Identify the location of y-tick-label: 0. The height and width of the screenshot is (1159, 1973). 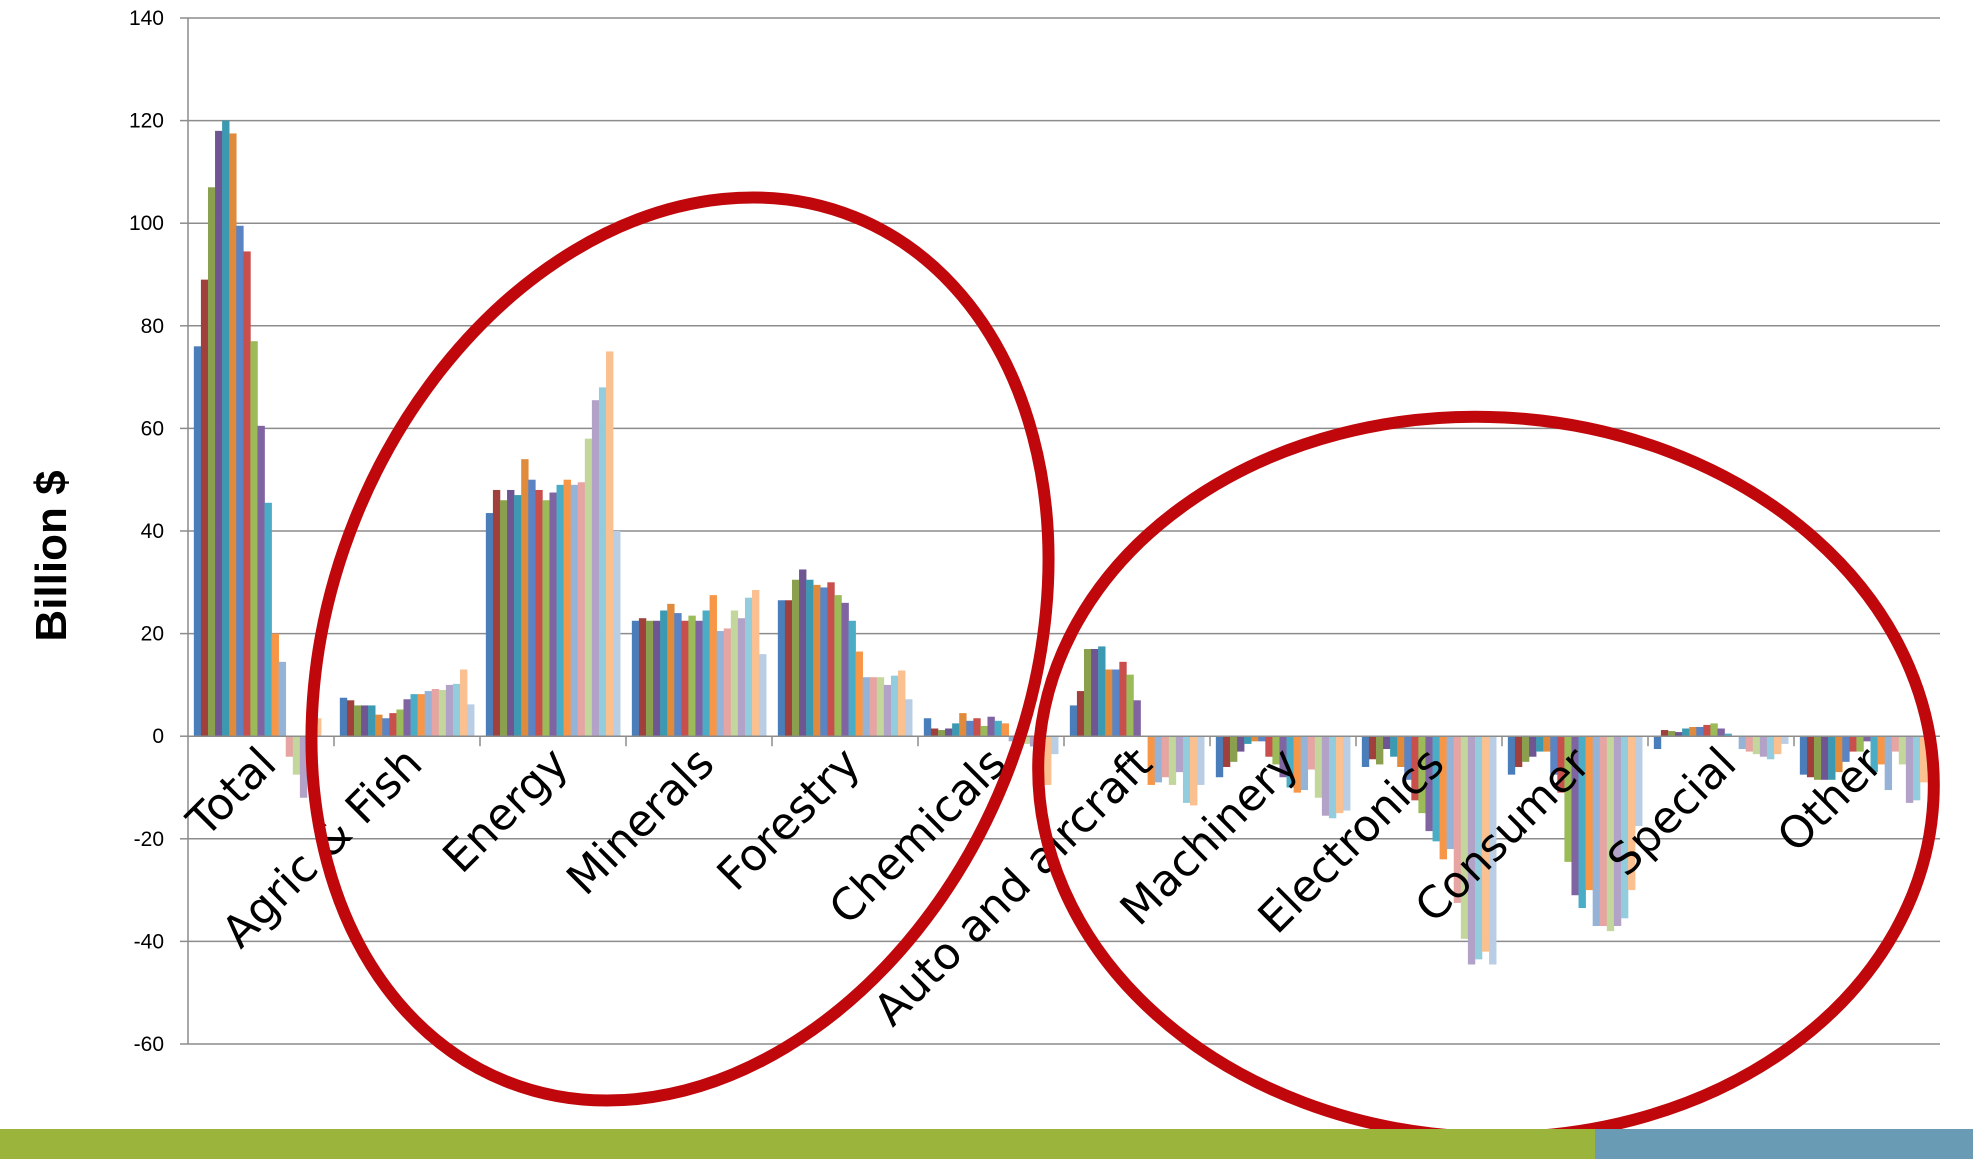
(158, 736).